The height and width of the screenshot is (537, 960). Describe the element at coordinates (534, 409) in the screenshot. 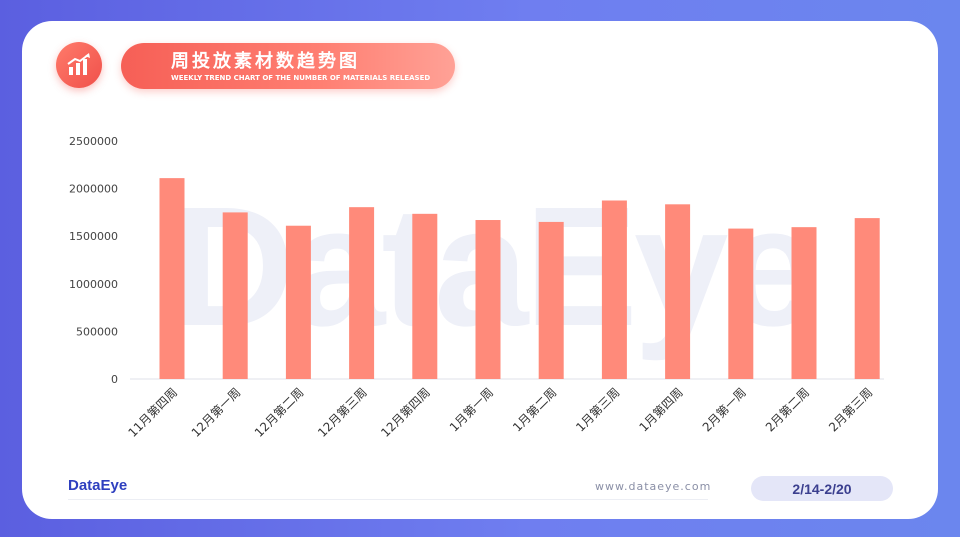

I see `x-tick-label: 1月第二周` at that location.